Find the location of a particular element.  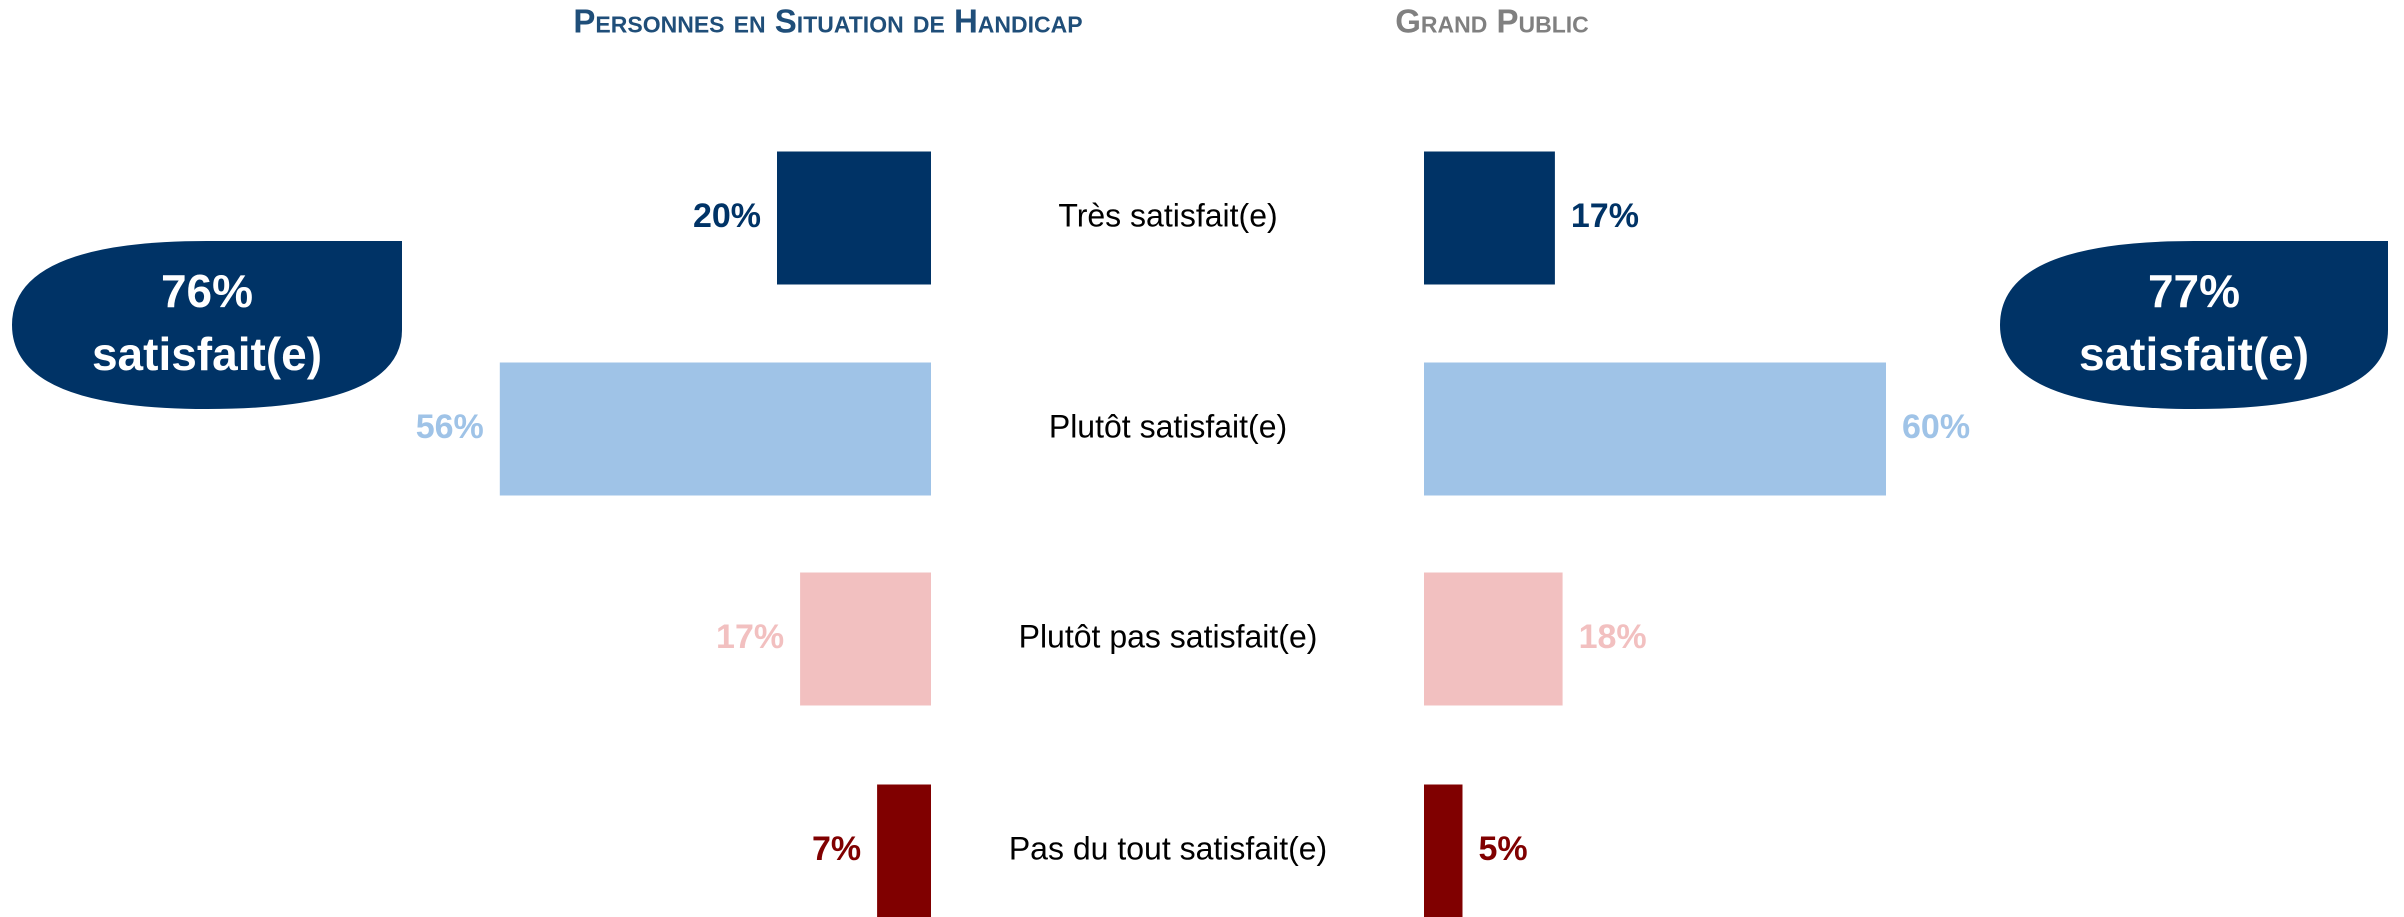

category-label: Très satisfait(e) is located at coordinates (1167, 215).